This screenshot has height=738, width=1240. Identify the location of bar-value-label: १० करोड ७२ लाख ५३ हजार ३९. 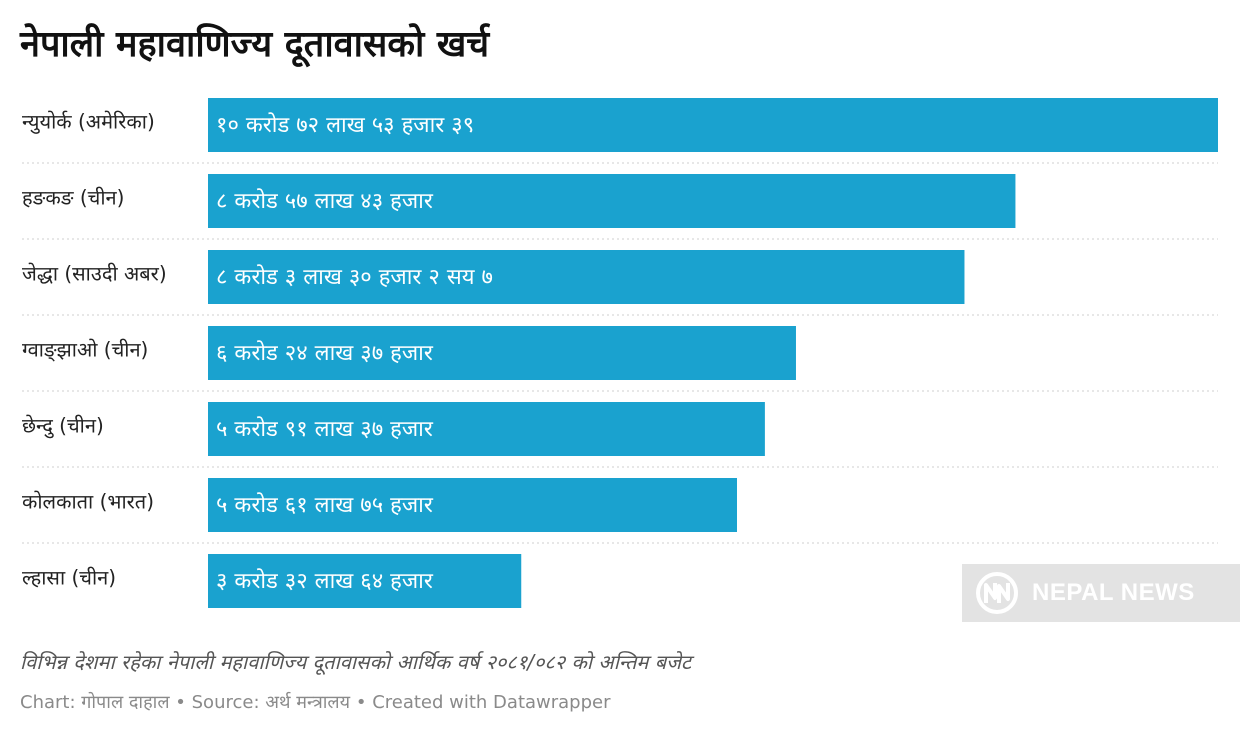
(345, 125).